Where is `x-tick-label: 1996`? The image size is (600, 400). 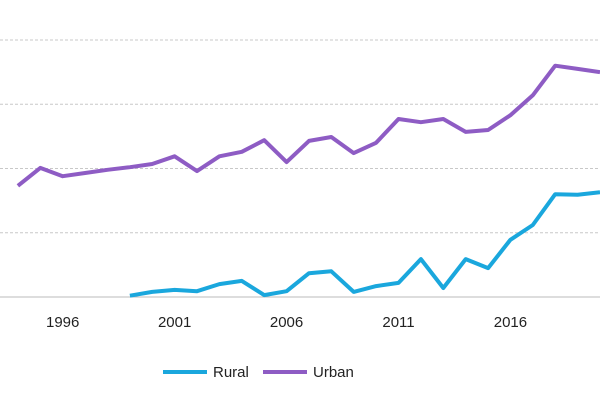
x-tick-label: 1996 is located at coordinates (62, 322).